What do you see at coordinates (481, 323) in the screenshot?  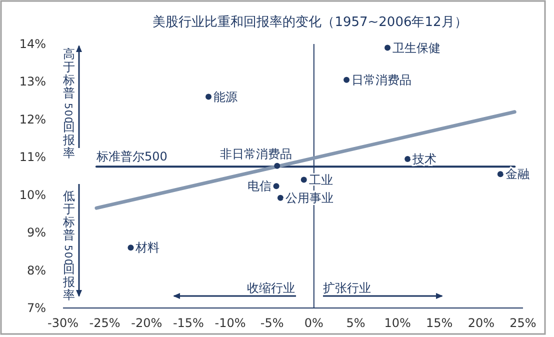 I see `x-tick-label: 20%` at bounding box center [481, 323].